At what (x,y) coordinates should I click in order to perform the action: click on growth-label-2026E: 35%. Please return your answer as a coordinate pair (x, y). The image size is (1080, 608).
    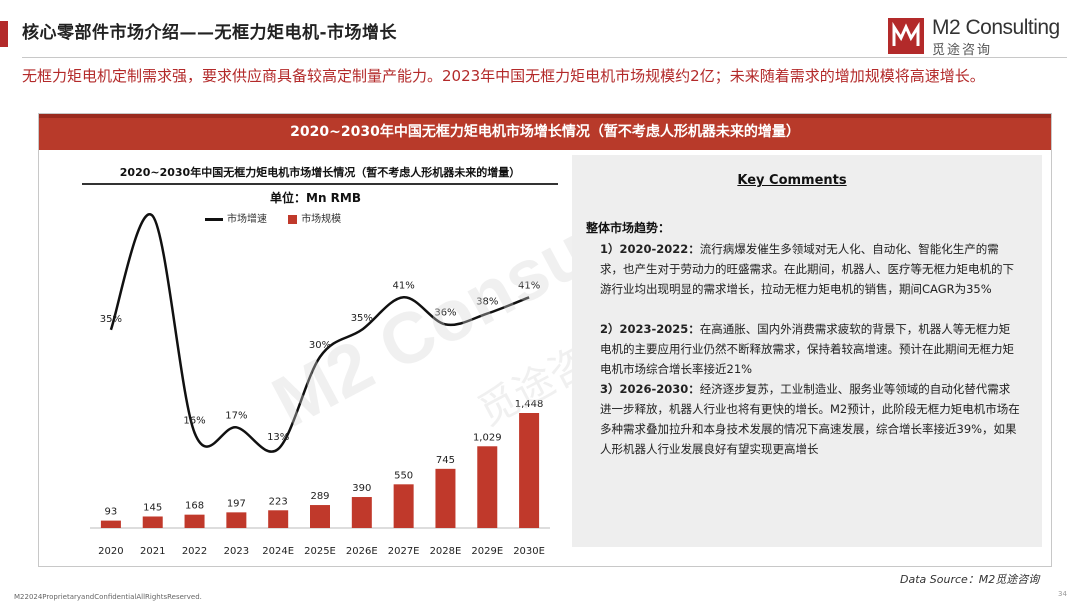
    Looking at the image, I should click on (362, 318).